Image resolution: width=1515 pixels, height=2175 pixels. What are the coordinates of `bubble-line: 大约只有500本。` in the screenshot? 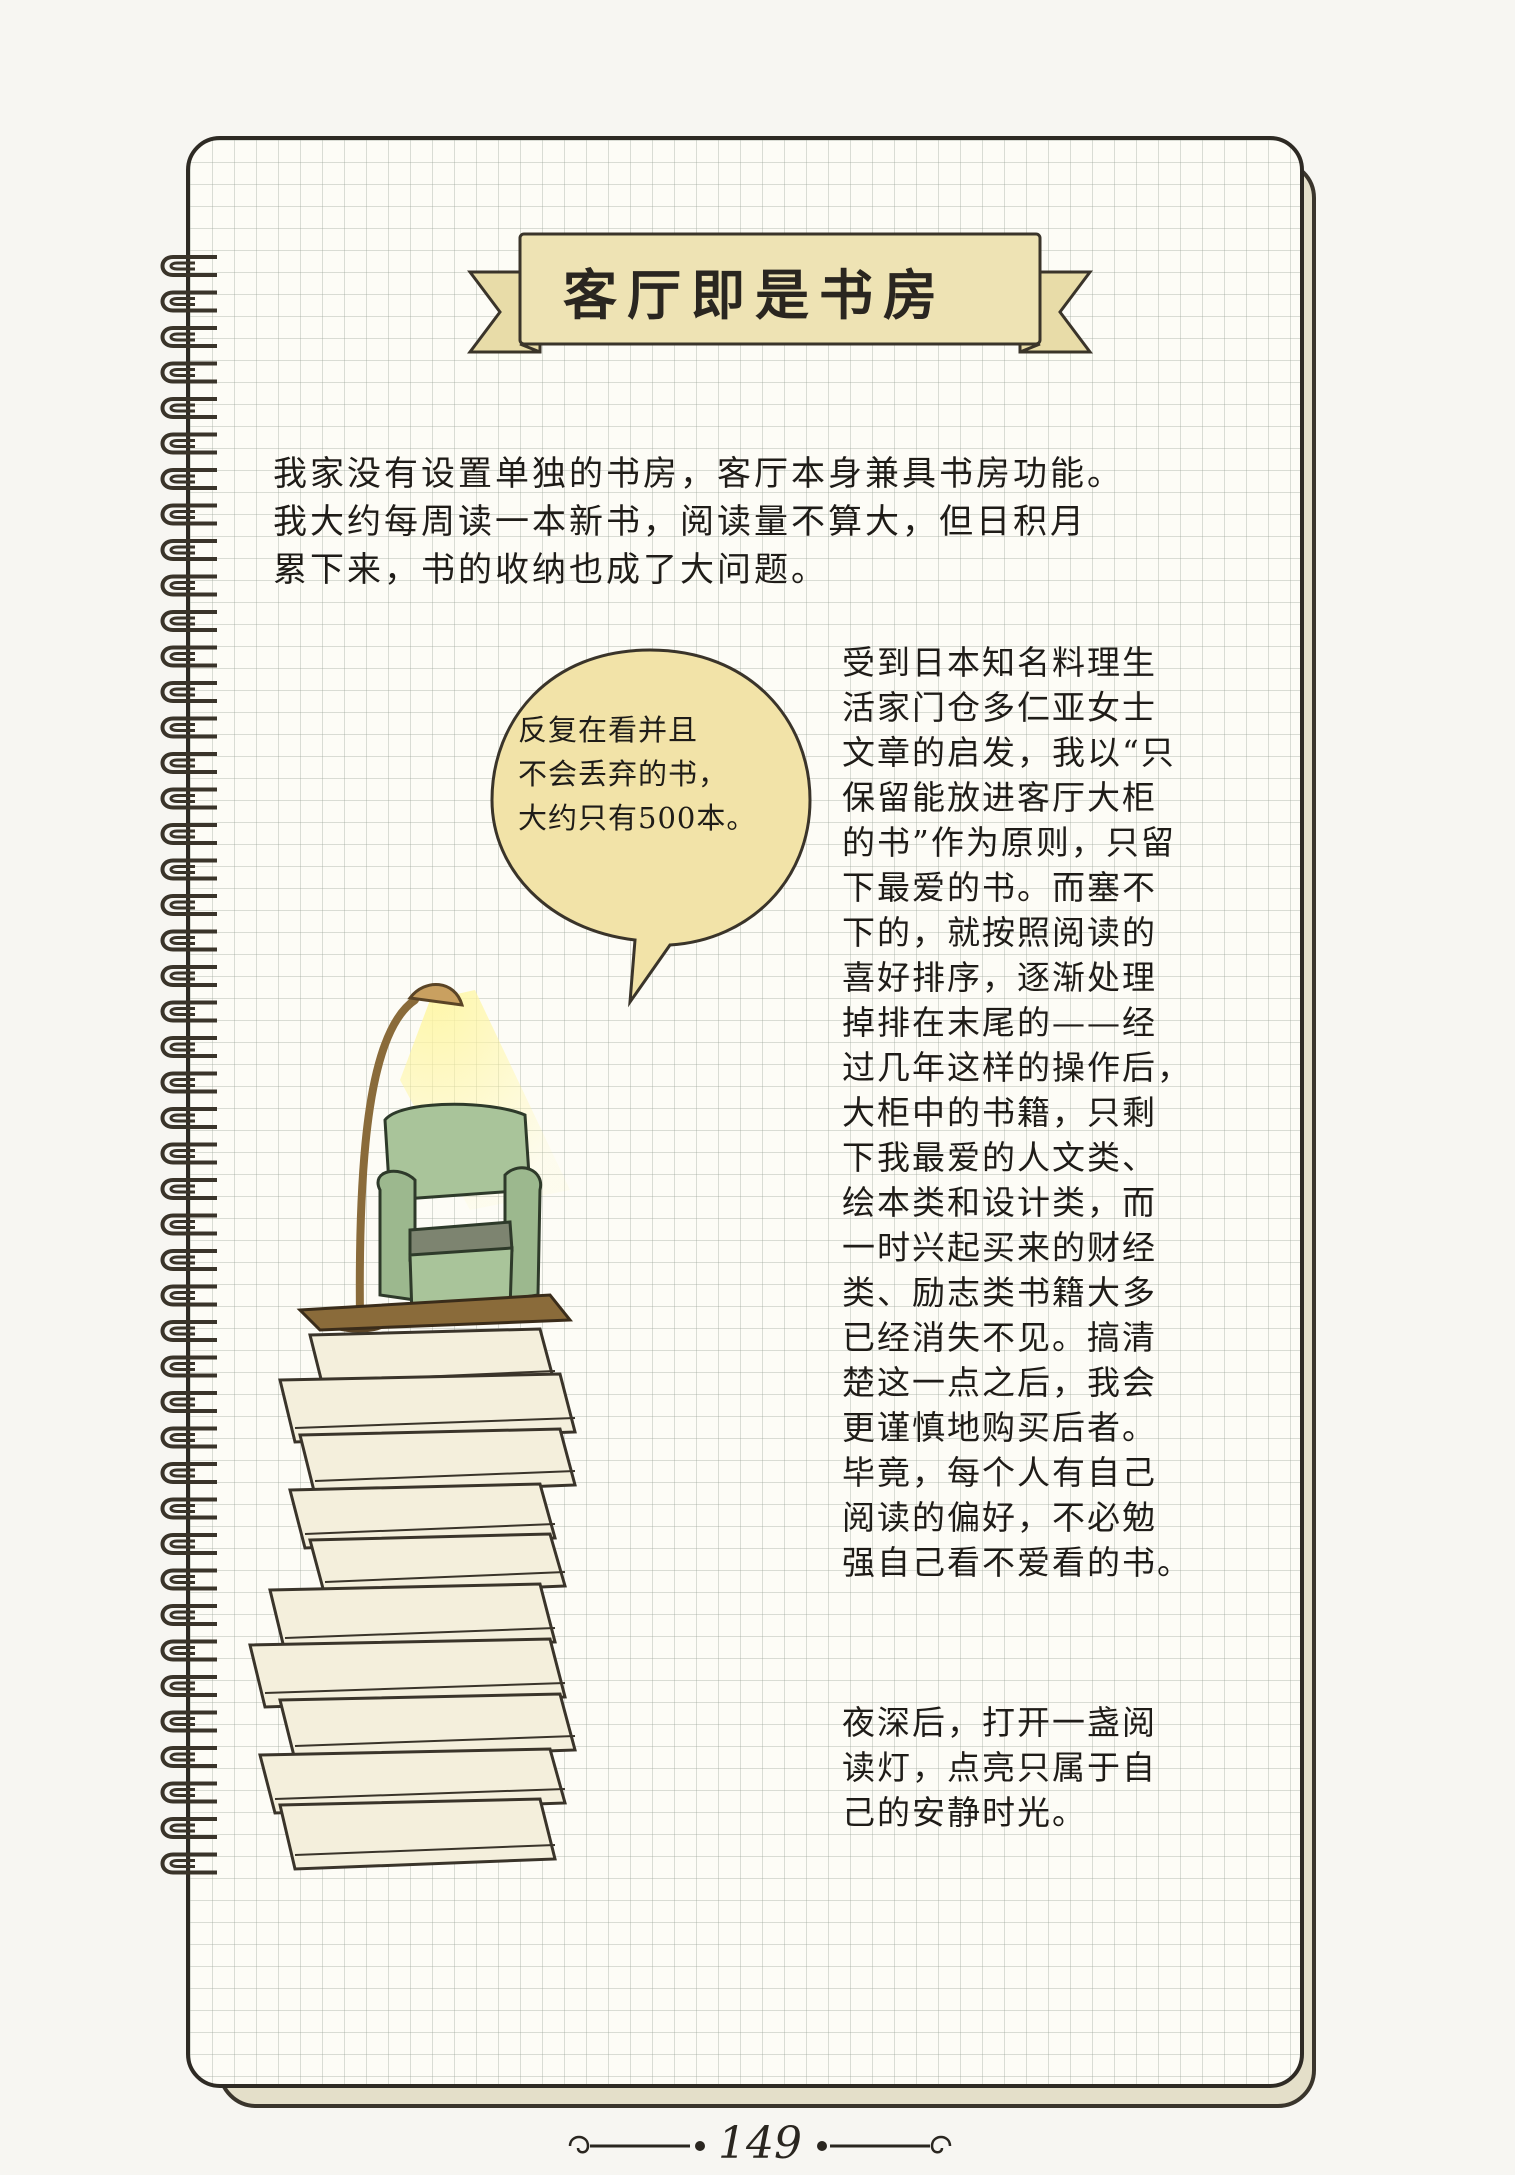 It's located at (637, 818).